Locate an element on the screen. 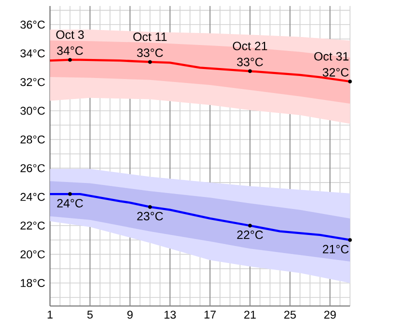  annotation: Oct 3 is located at coordinates (70, 34).